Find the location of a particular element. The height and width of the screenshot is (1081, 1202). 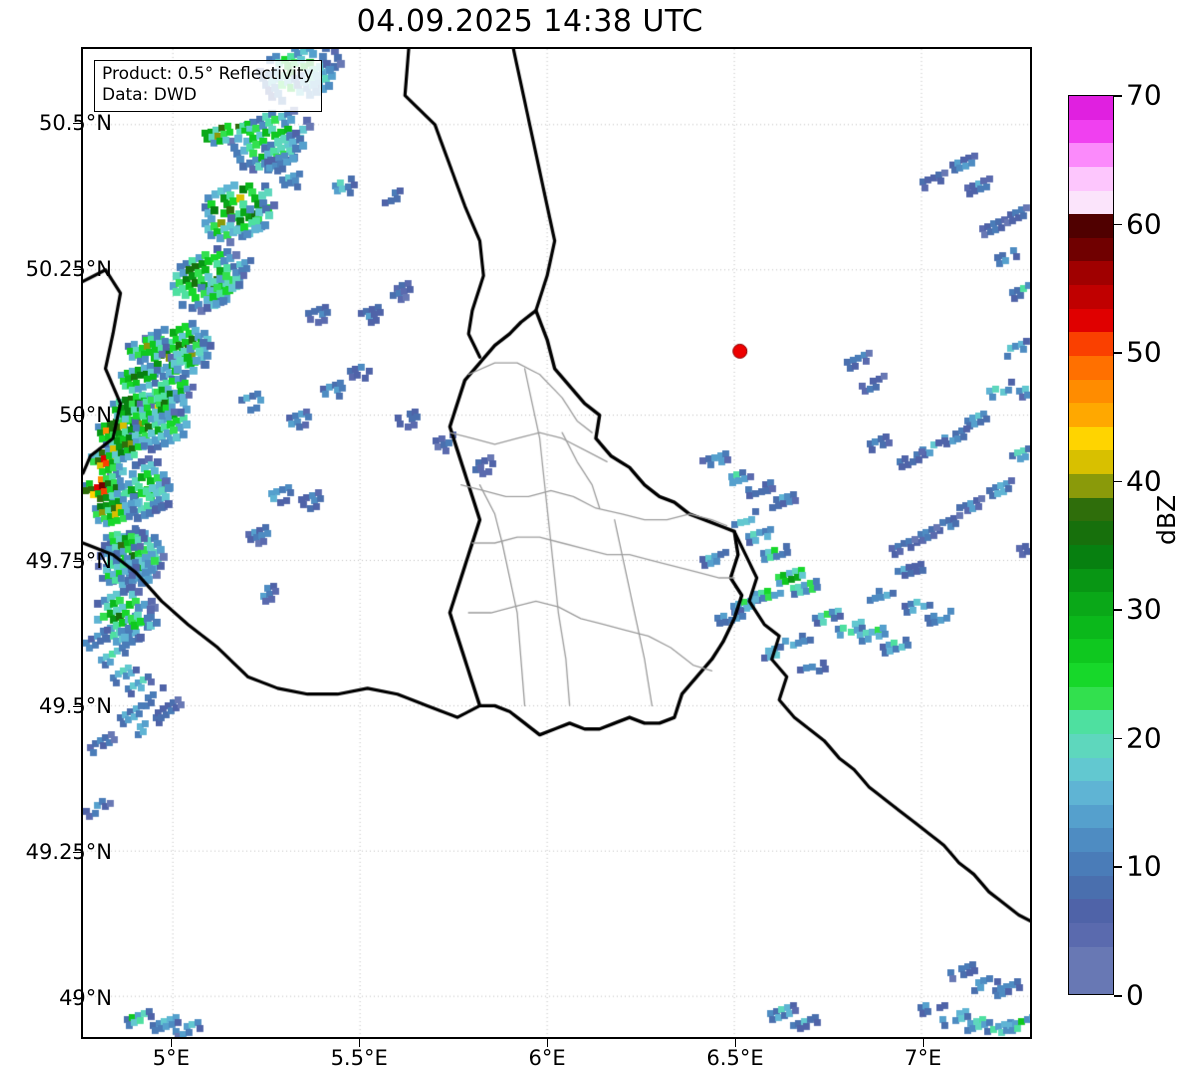

y-axis-tick-label: 50.25°N is located at coordinates (68, 268).